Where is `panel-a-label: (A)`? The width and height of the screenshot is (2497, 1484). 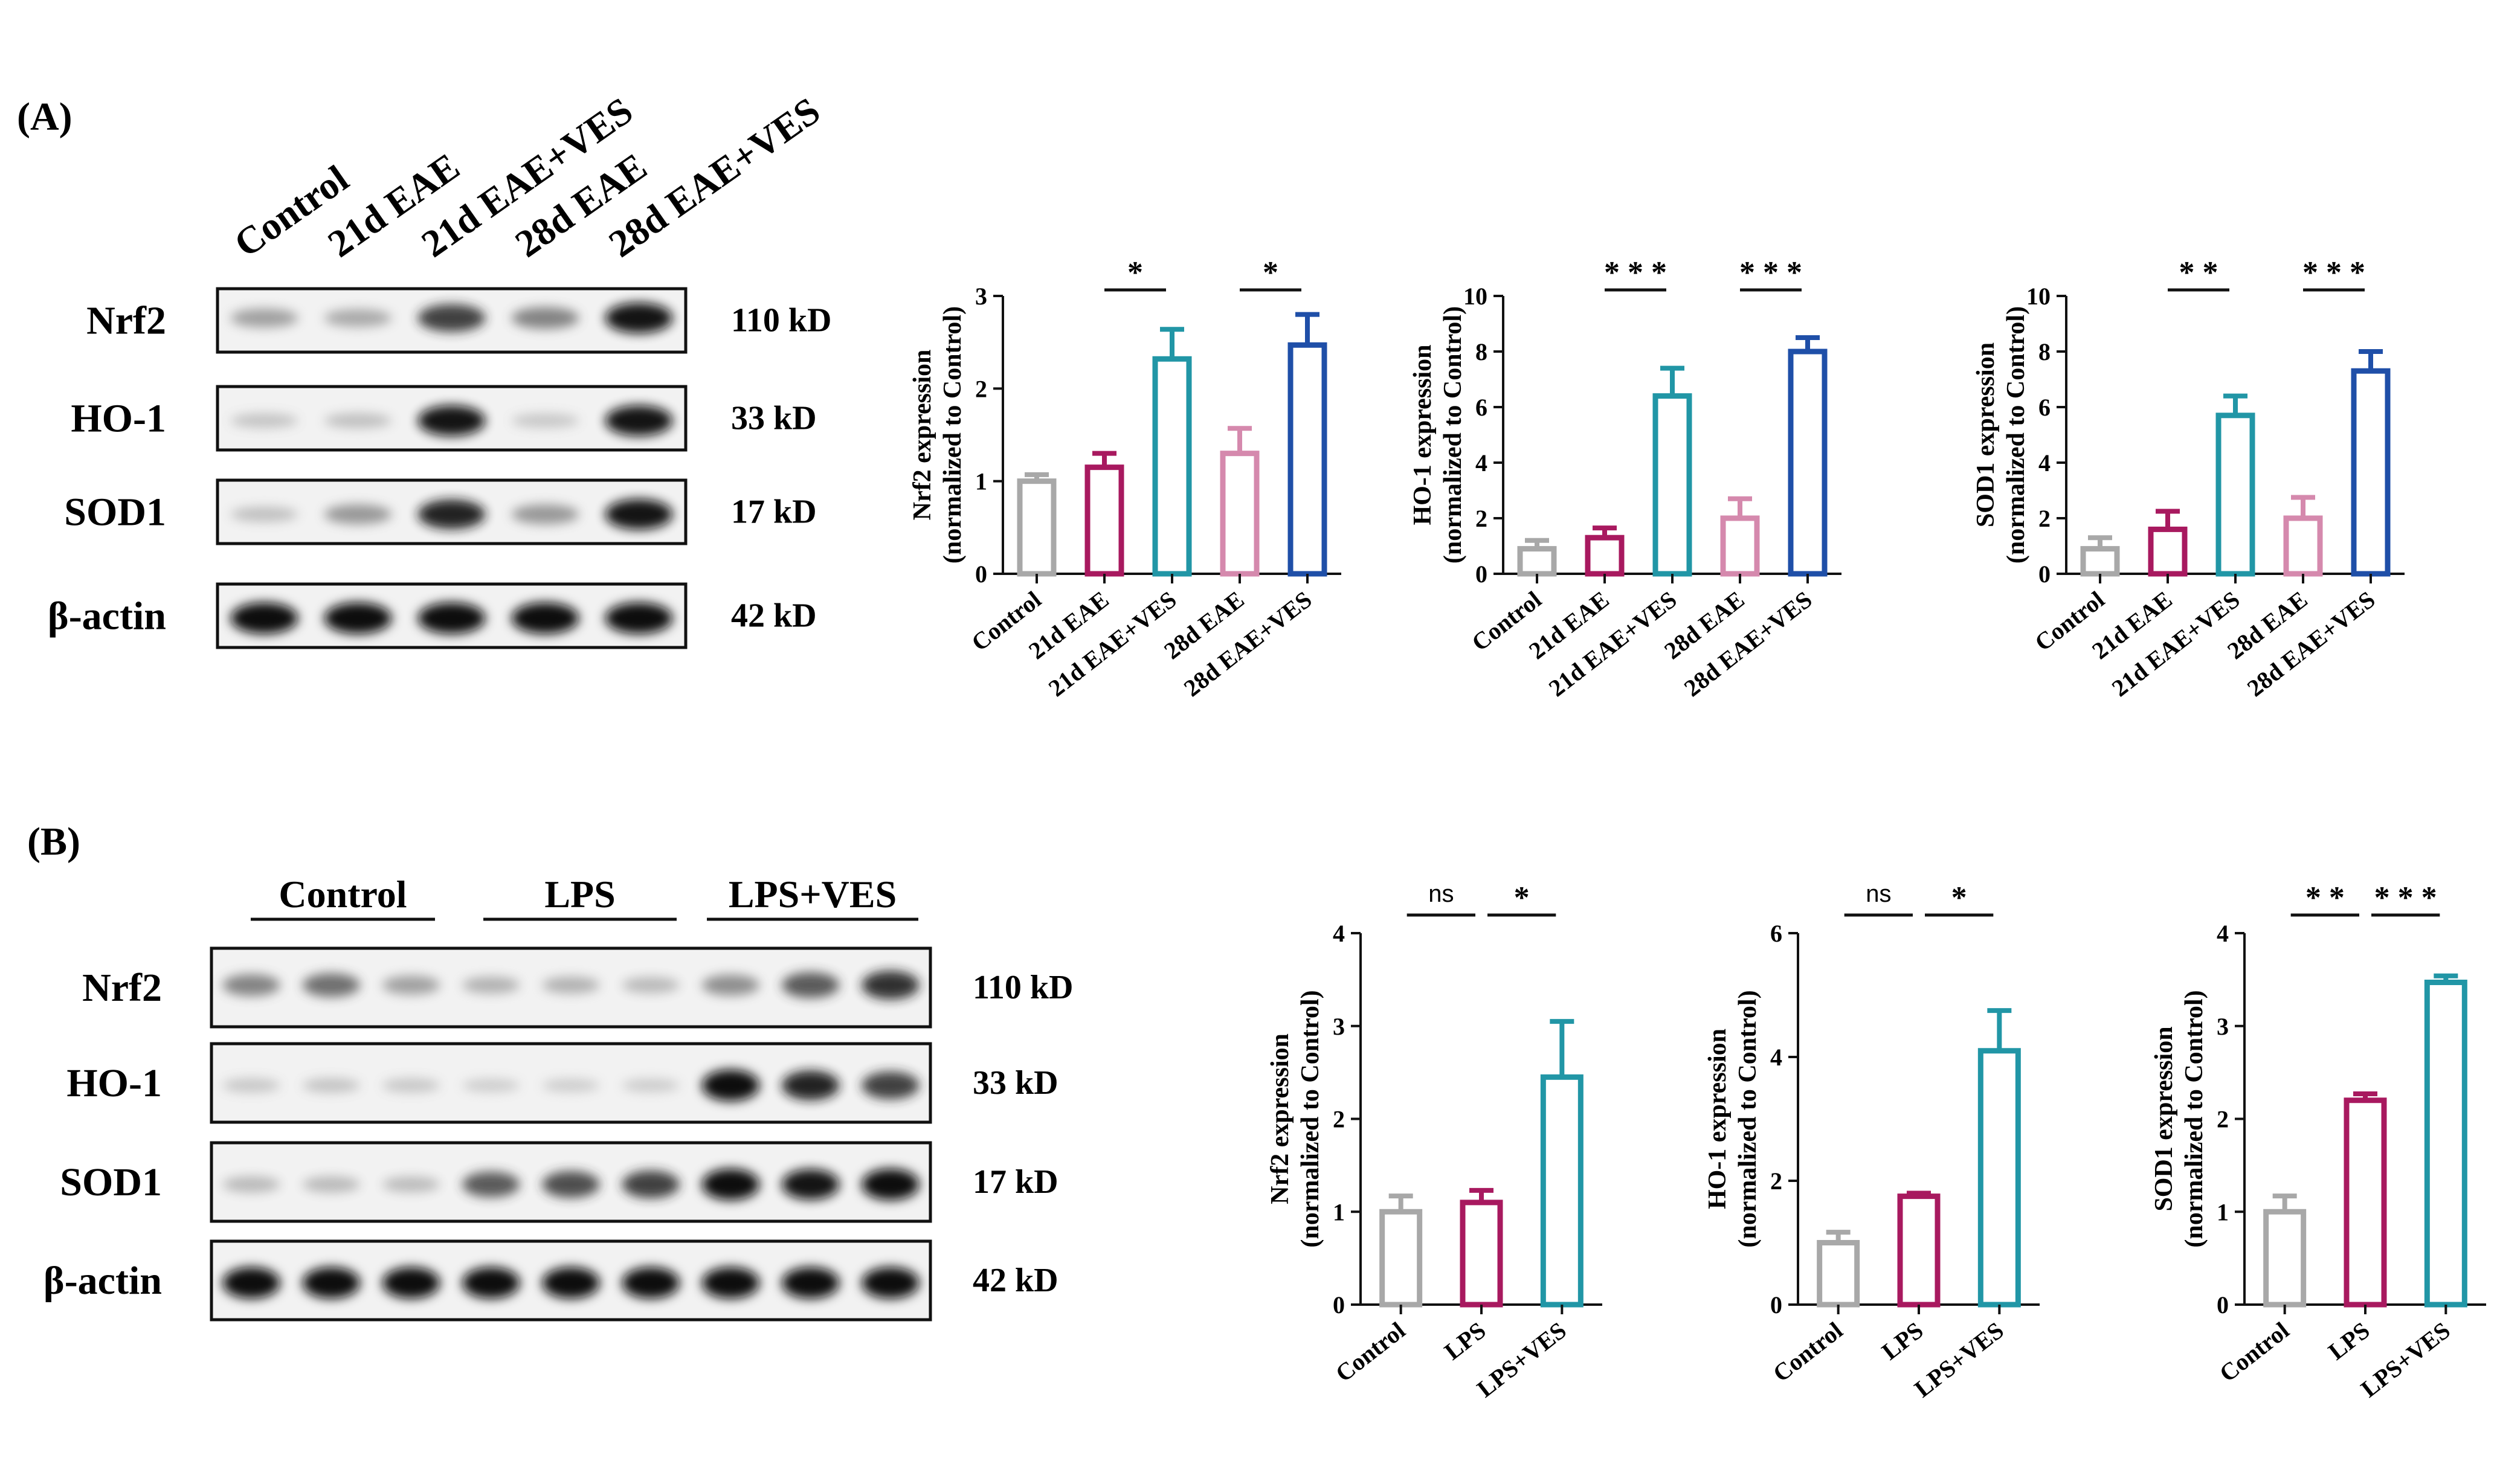
panel-a-label: (A) is located at coordinates (44, 117).